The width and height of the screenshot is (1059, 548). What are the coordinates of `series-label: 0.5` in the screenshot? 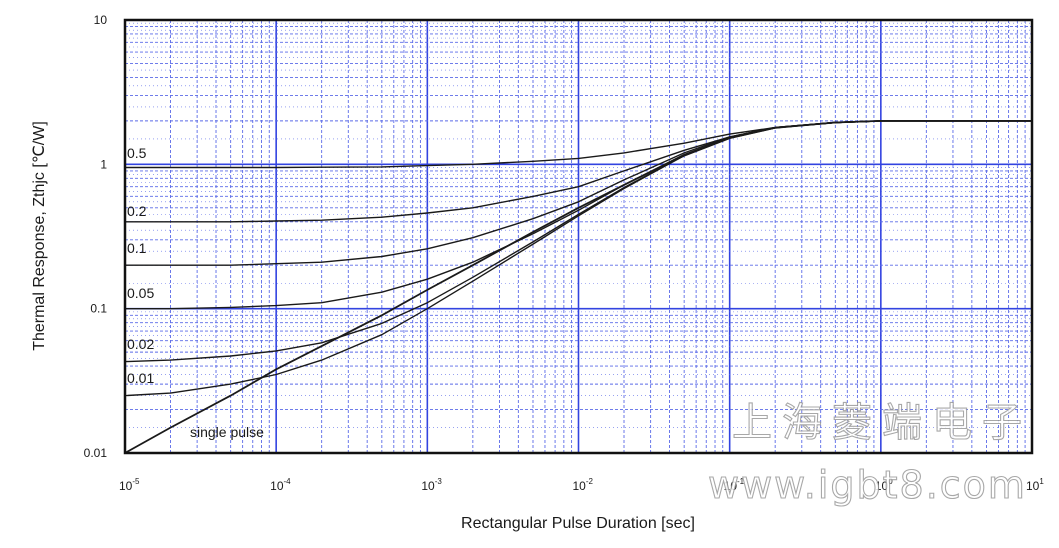 It's located at (137, 153).